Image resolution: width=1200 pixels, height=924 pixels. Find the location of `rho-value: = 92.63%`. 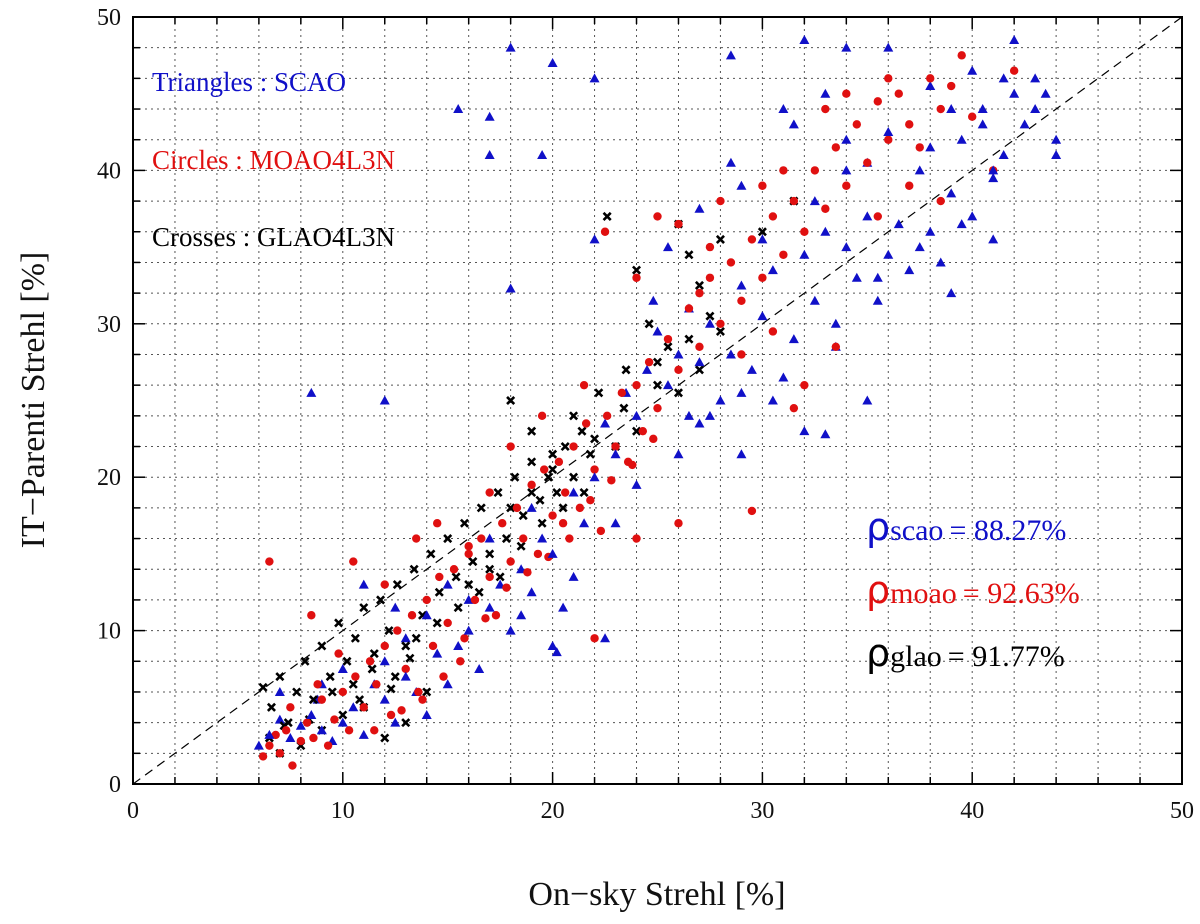

rho-value: = 92.63% is located at coordinates (1021, 593).